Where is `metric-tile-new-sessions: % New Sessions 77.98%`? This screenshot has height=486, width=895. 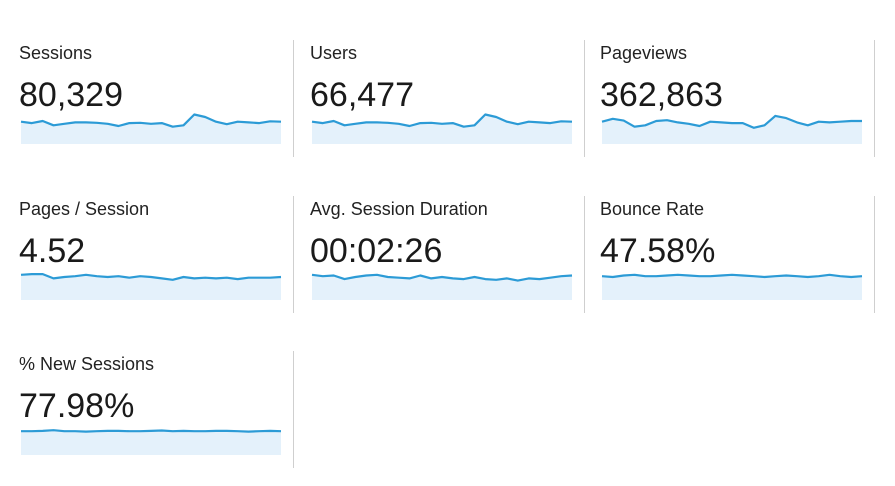 metric-tile-new-sessions: % New Sessions 77.98% is located at coordinates (156, 412).